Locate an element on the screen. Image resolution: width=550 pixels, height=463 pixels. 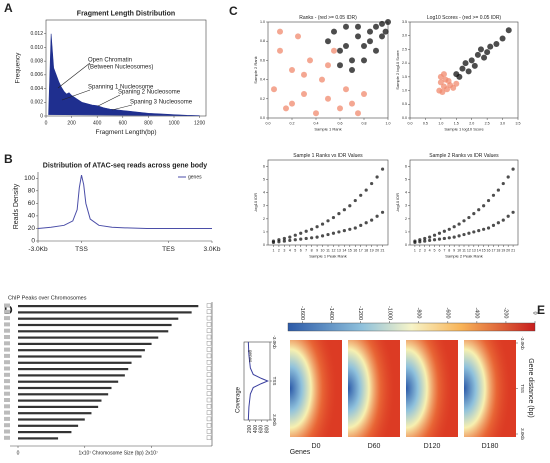
column-label: D60 is located at coordinates (374, 446).